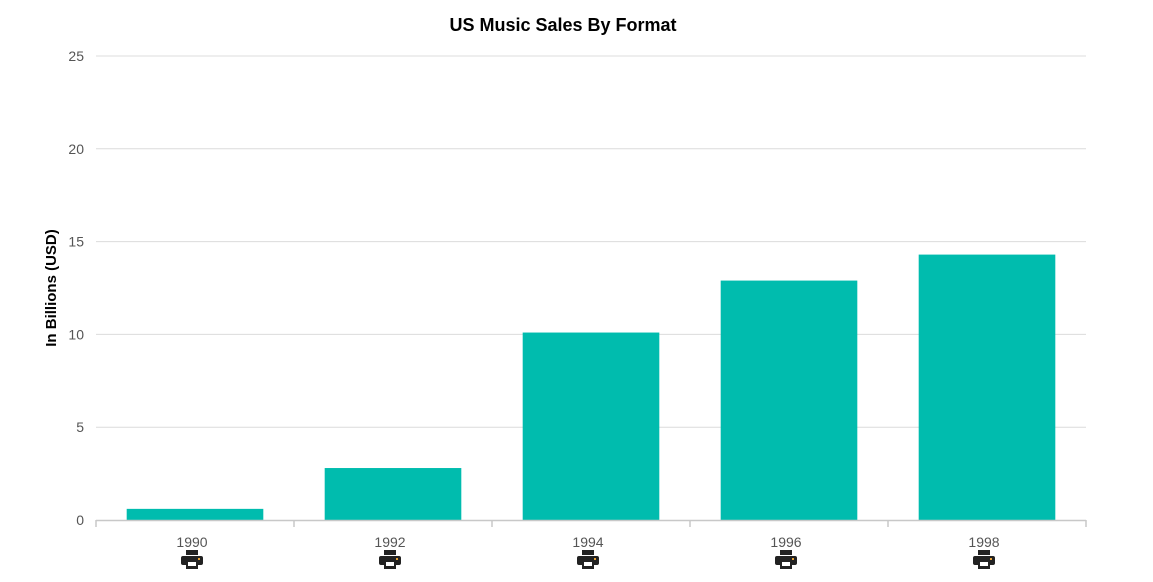 The width and height of the screenshot is (1153, 582). What do you see at coordinates (76, 149) in the screenshot?
I see `y-tick-label: 20` at bounding box center [76, 149].